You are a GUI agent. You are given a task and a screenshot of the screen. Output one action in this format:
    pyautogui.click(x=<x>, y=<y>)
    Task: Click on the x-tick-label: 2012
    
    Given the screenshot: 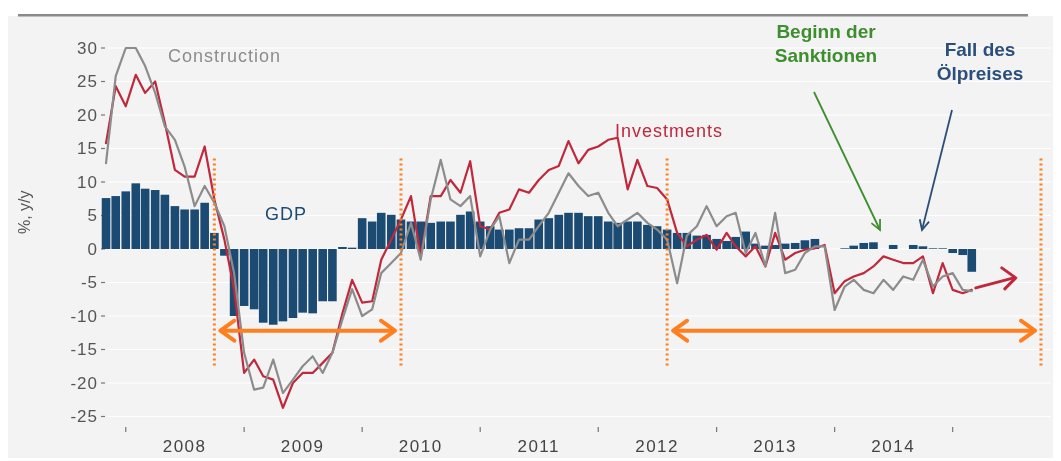 What is the action you would take?
    pyautogui.click(x=657, y=446)
    